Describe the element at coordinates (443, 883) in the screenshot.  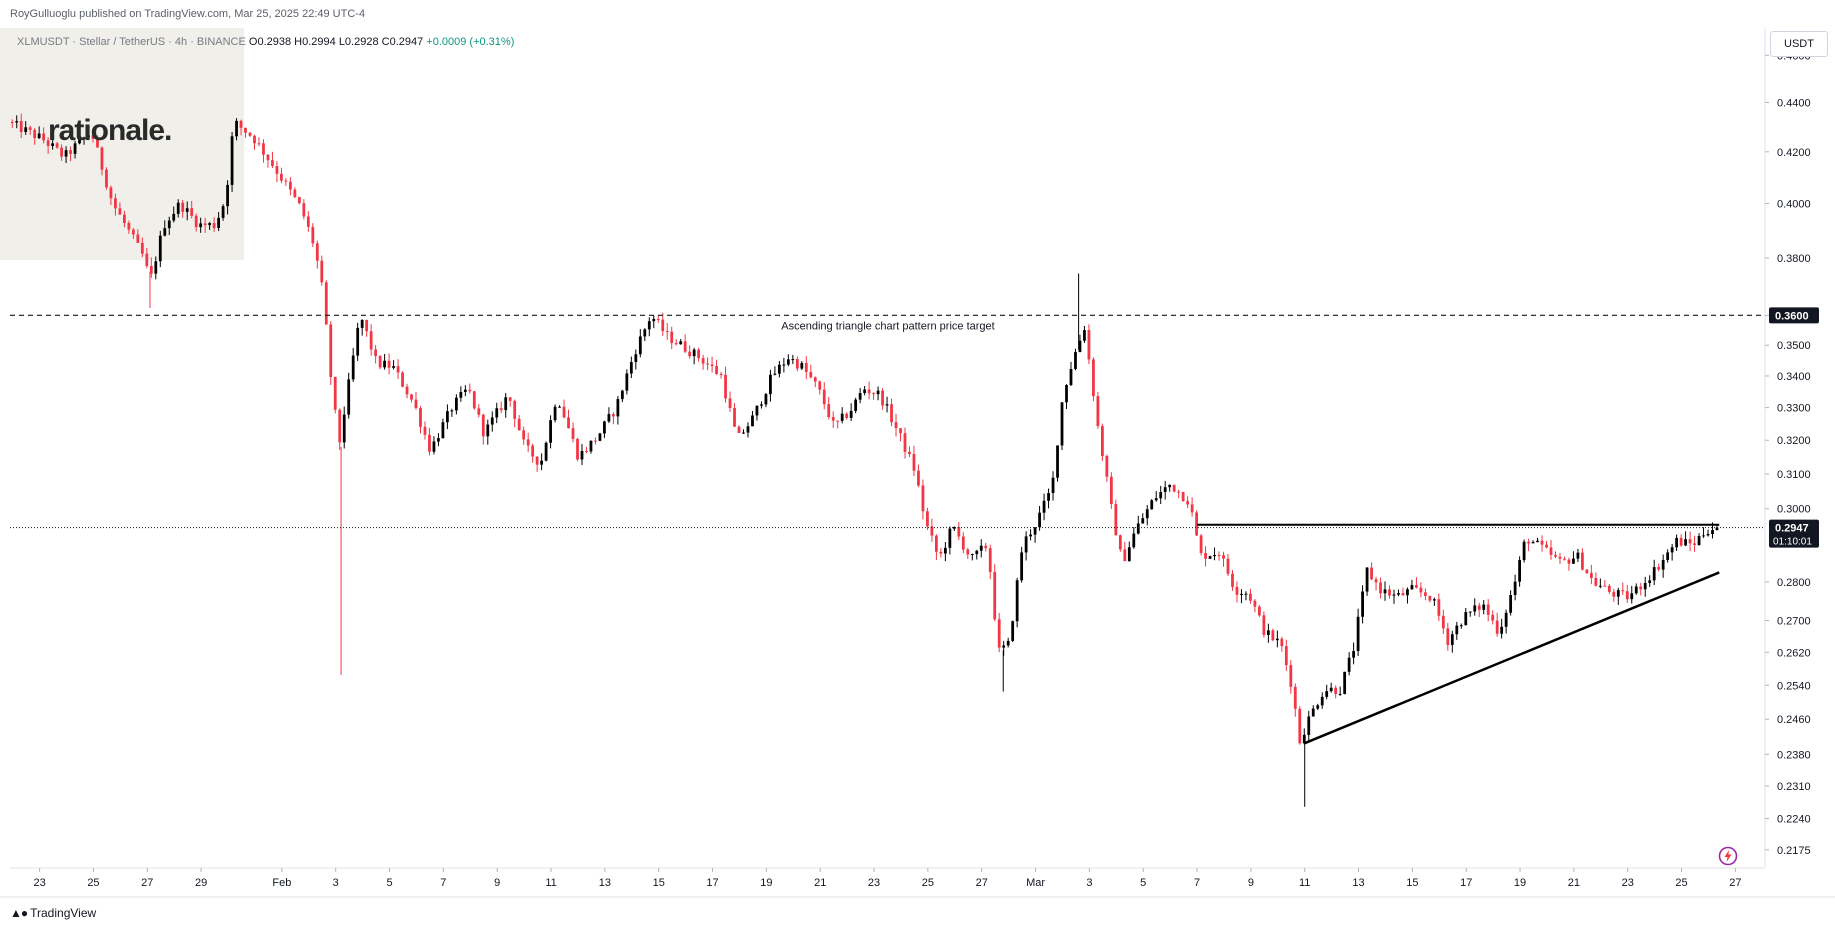
I see `time-tick-label: 7` at that location.